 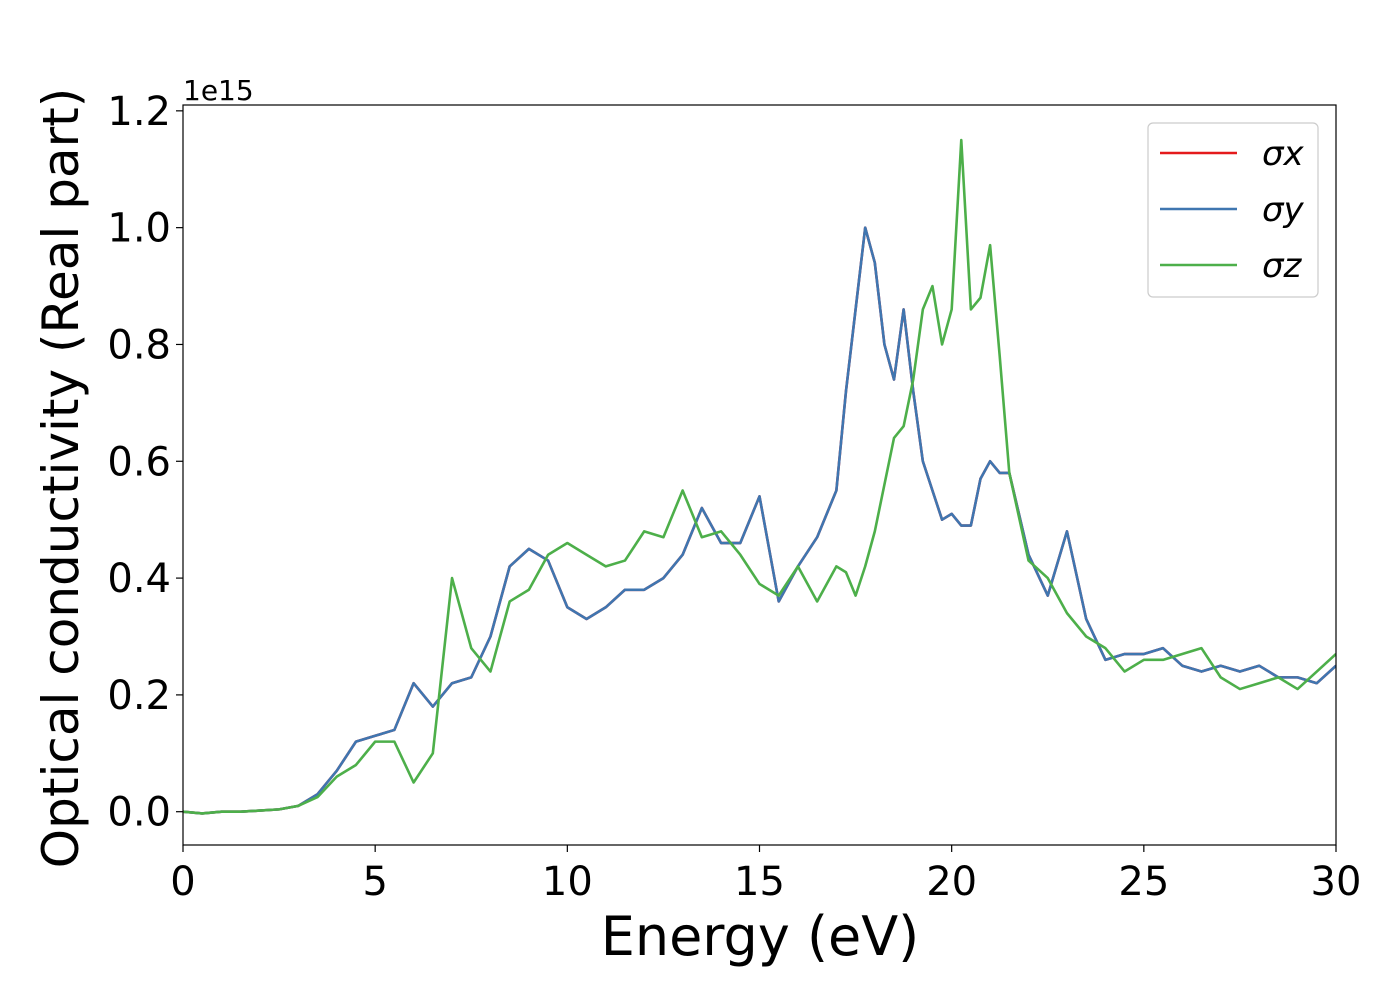 I want to click on legend-label: σx, so click(x=1283, y=154).